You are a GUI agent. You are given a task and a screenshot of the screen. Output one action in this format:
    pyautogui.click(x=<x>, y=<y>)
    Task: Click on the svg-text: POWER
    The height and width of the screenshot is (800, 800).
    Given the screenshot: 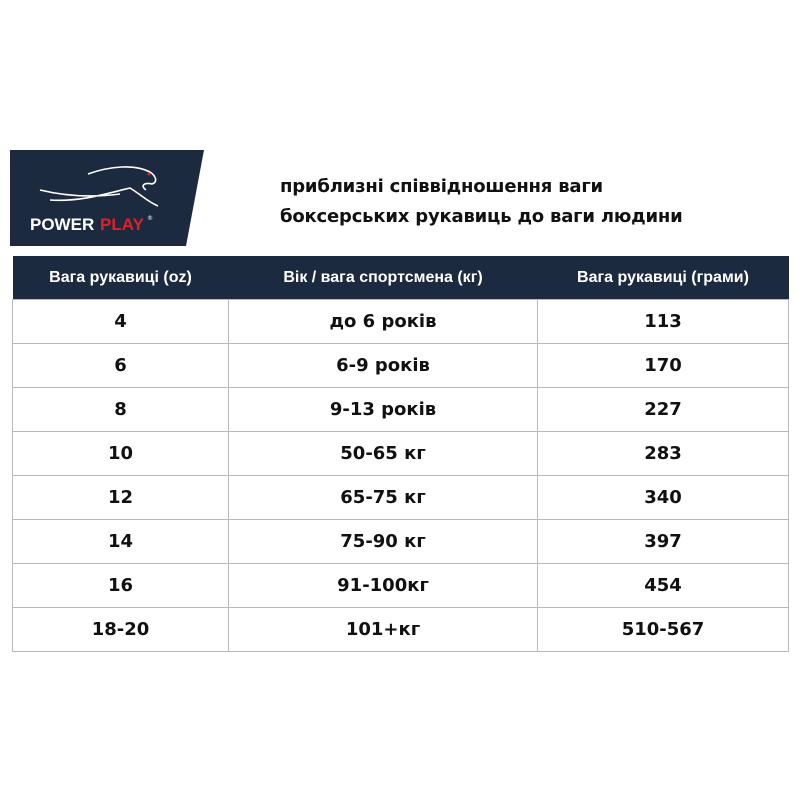 What is the action you would take?
    pyautogui.click(x=62, y=224)
    